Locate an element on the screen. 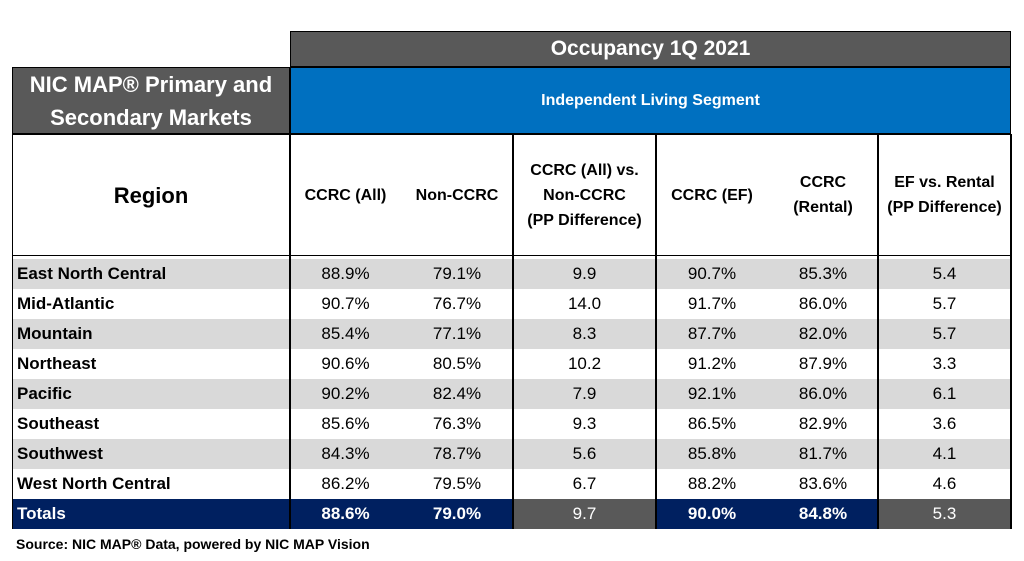 This screenshot has height=561, width=1024. row-diff-ef: 4.6 is located at coordinates (944, 483).